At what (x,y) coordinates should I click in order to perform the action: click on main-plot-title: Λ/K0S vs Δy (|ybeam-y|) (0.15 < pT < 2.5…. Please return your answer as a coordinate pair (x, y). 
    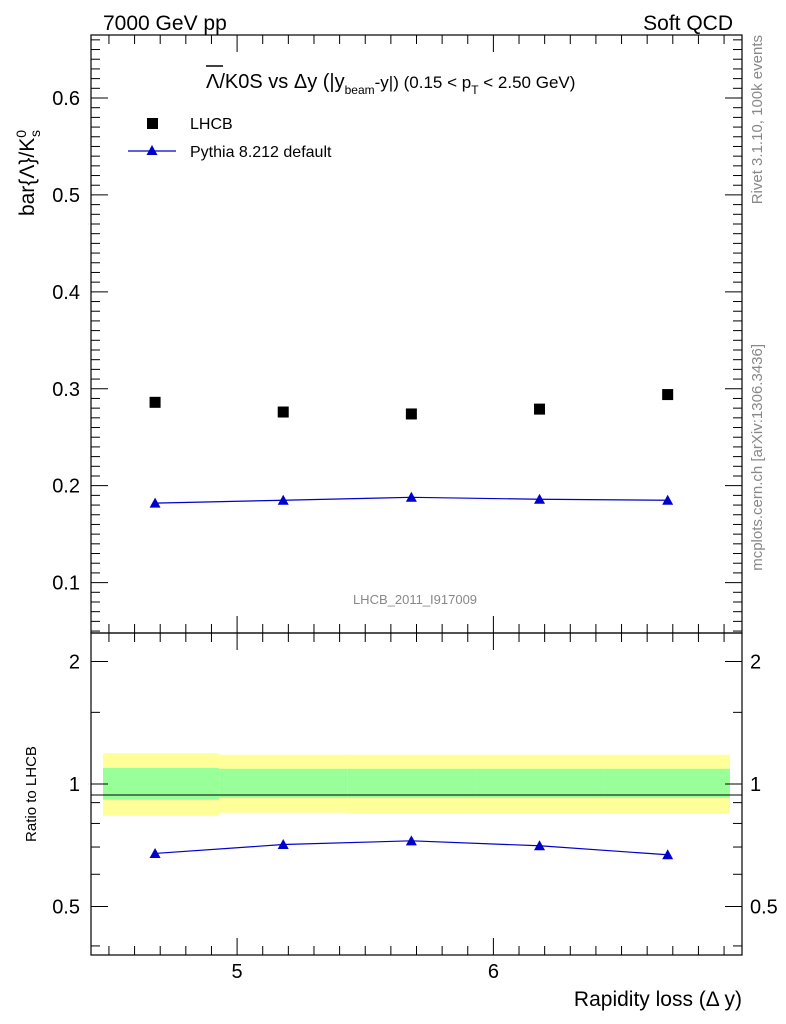
    Looking at the image, I should click on (390, 81).